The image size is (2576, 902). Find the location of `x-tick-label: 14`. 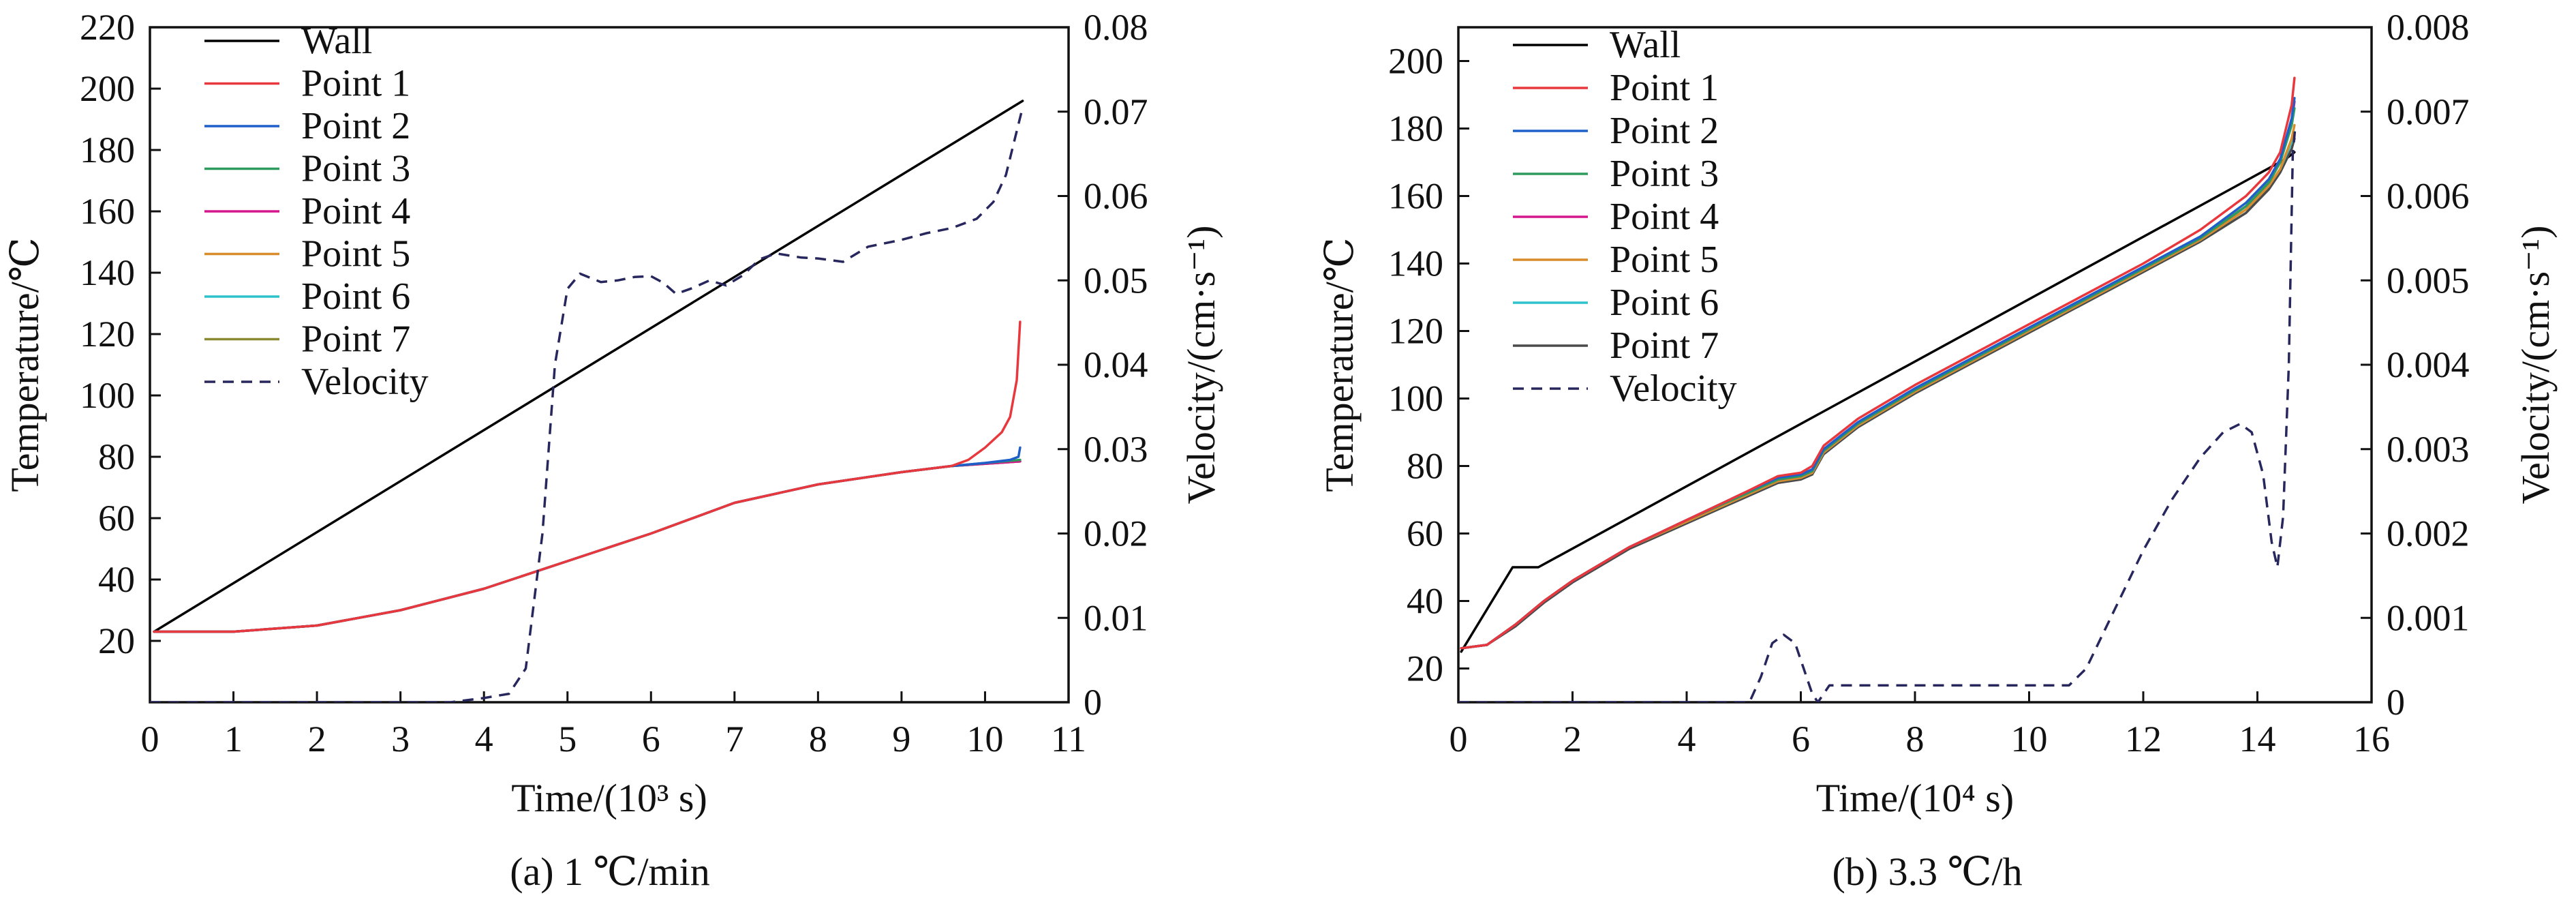

x-tick-label: 14 is located at coordinates (2257, 740).